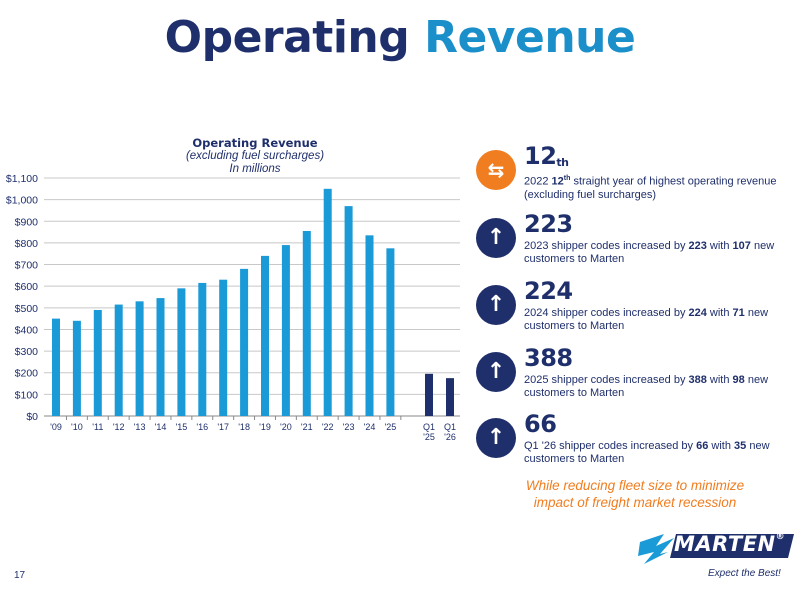  What do you see at coordinates (244, 427) in the screenshot?
I see `x-tick-label: '18` at bounding box center [244, 427].